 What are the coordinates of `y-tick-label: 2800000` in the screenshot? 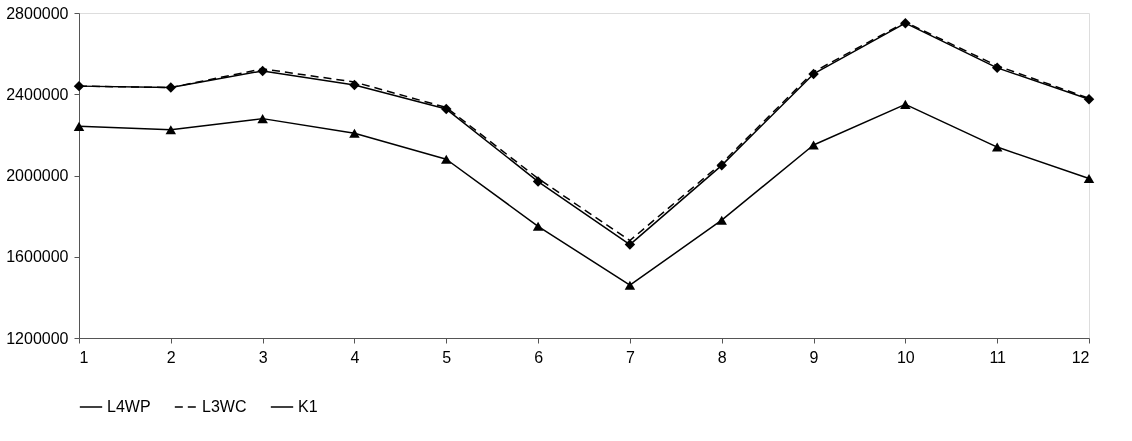 It's located at (37, 13).